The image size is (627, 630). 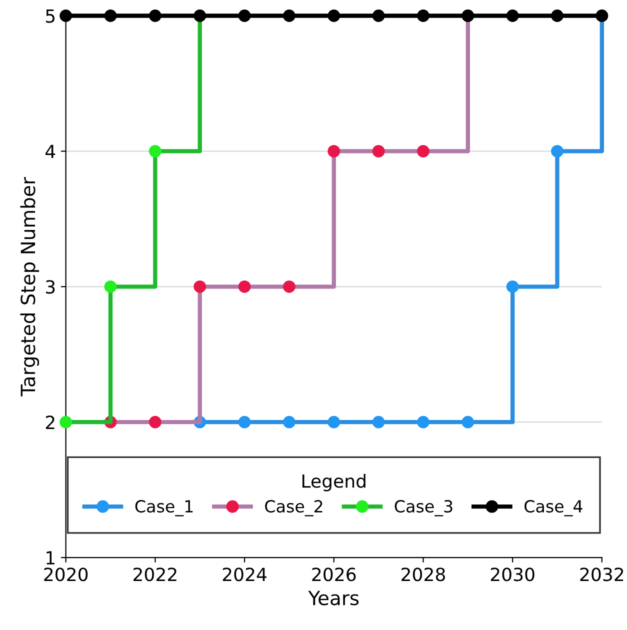 What do you see at coordinates (50, 422) in the screenshot?
I see `y-tick-label: 2` at bounding box center [50, 422].